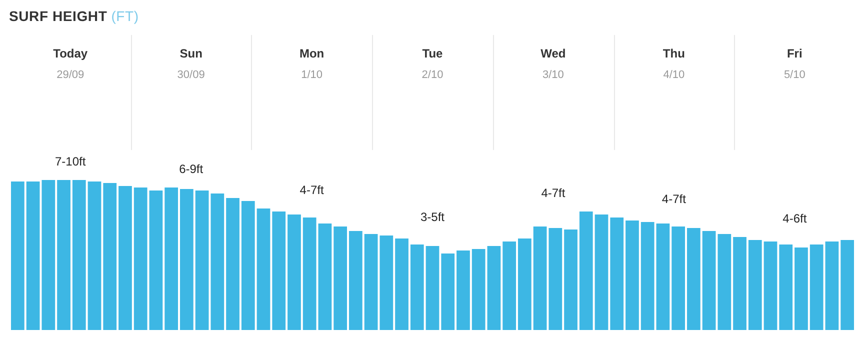 Image resolution: width=866 pixels, height=337 pixels. What do you see at coordinates (191, 53) in the screenshot?
I see `text: Sun` at bounding box center [191, 53].